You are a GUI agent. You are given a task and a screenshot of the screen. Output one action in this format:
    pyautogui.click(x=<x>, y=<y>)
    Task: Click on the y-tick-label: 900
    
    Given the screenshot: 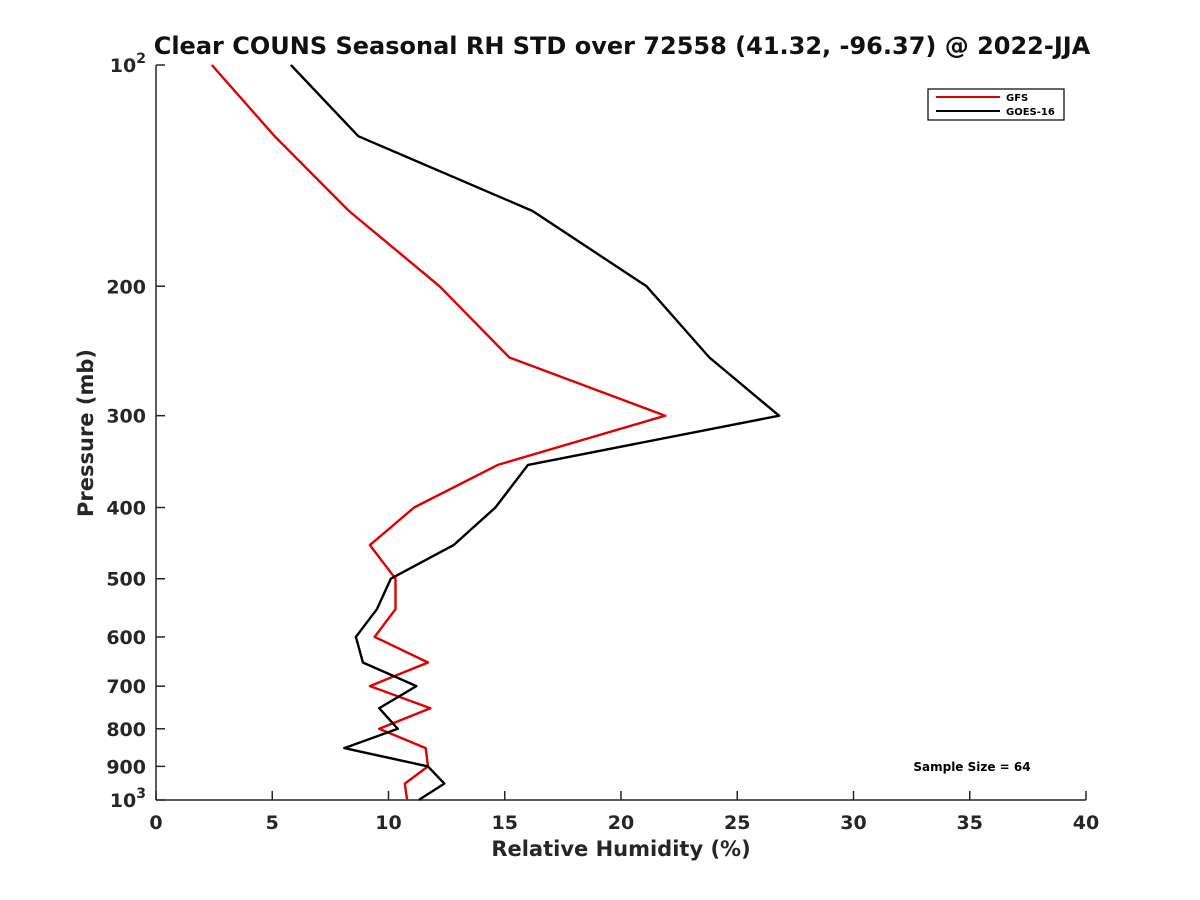 What is the action you would take?
    pyautogui.click(x=126, y=767)
    